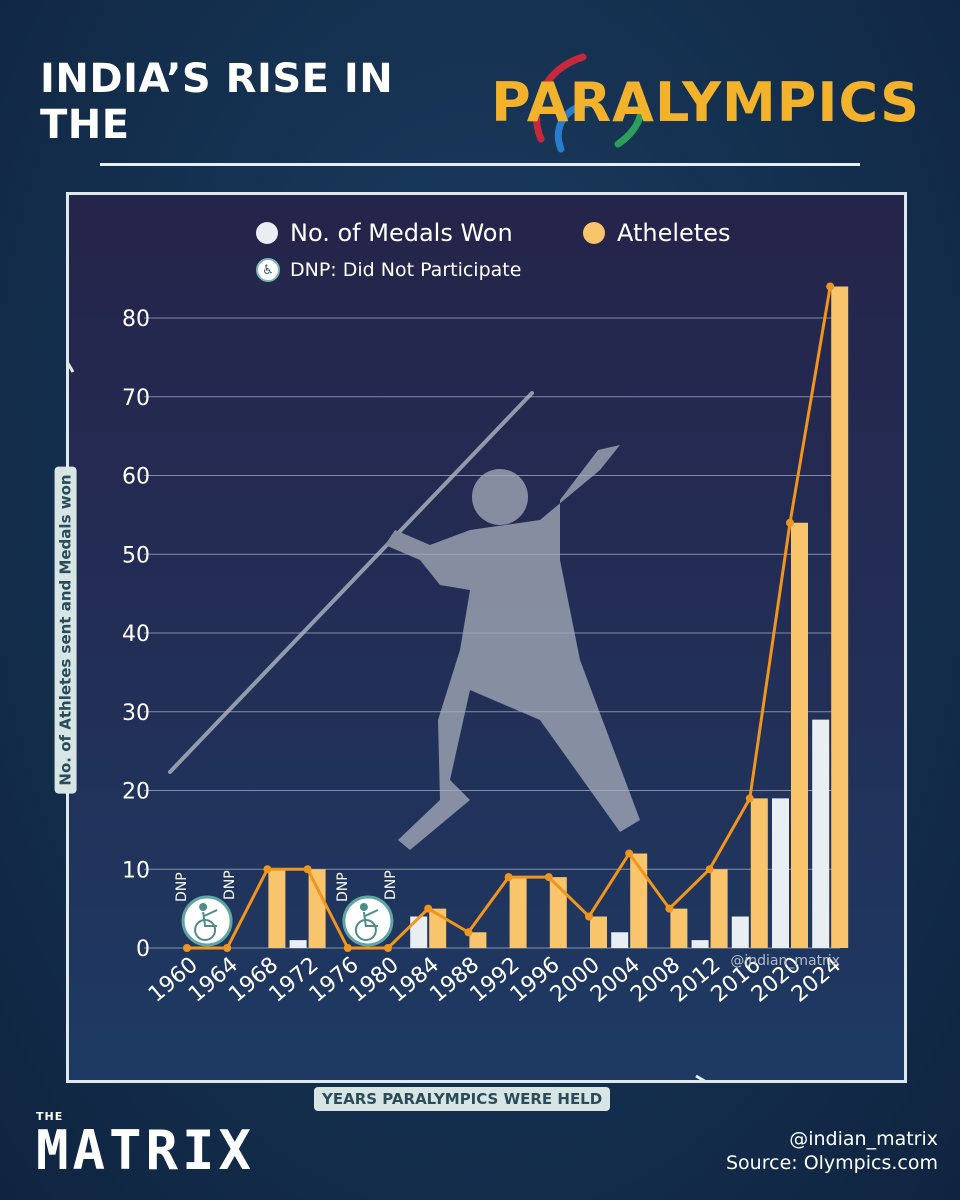 The width and height of the screenshot is (960, 1200). What do you see at coordinates (703, 1078) in the screenshot?
I see `x-axis-arrowhead` at bounding box center [703, 1078].